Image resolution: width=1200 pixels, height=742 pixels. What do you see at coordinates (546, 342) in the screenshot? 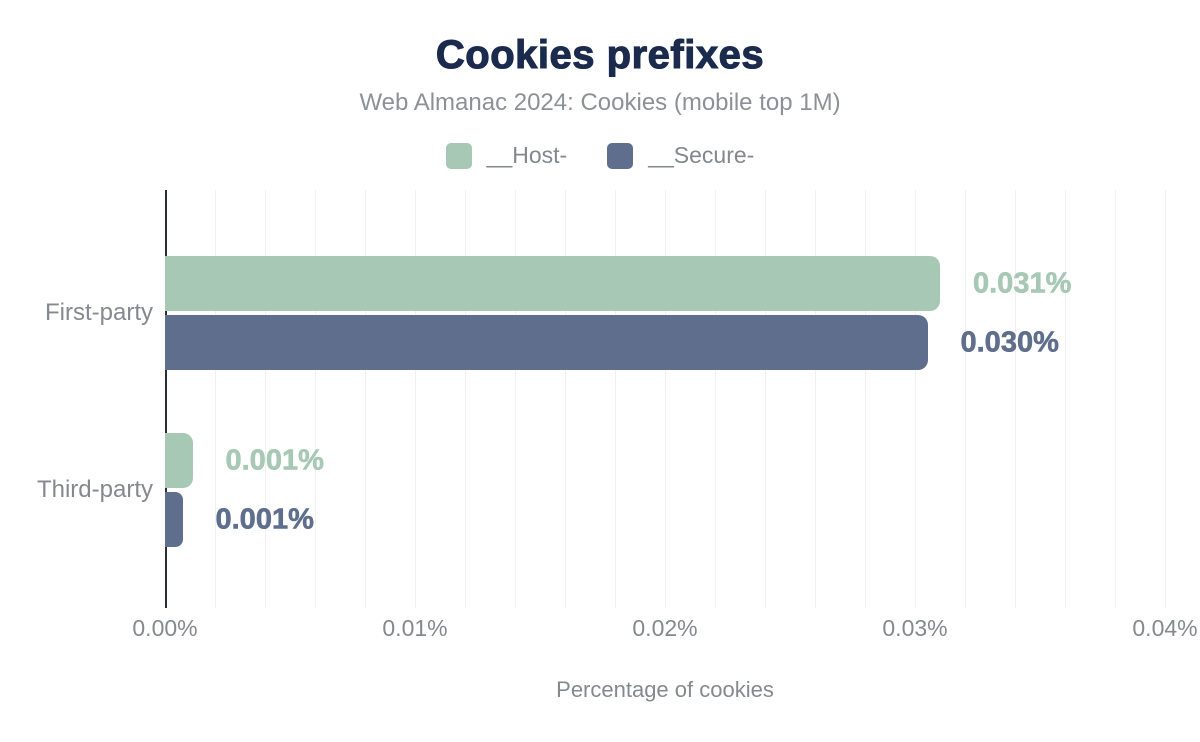
I see `bar-secure-first-party` at bounding box center [546, 342].